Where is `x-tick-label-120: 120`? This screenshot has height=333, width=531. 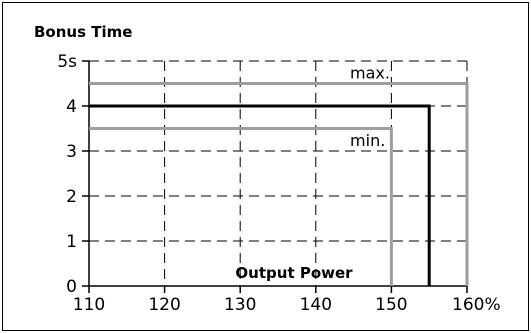 x-tick-label-120: 120 is located at coordinates (164, 305).